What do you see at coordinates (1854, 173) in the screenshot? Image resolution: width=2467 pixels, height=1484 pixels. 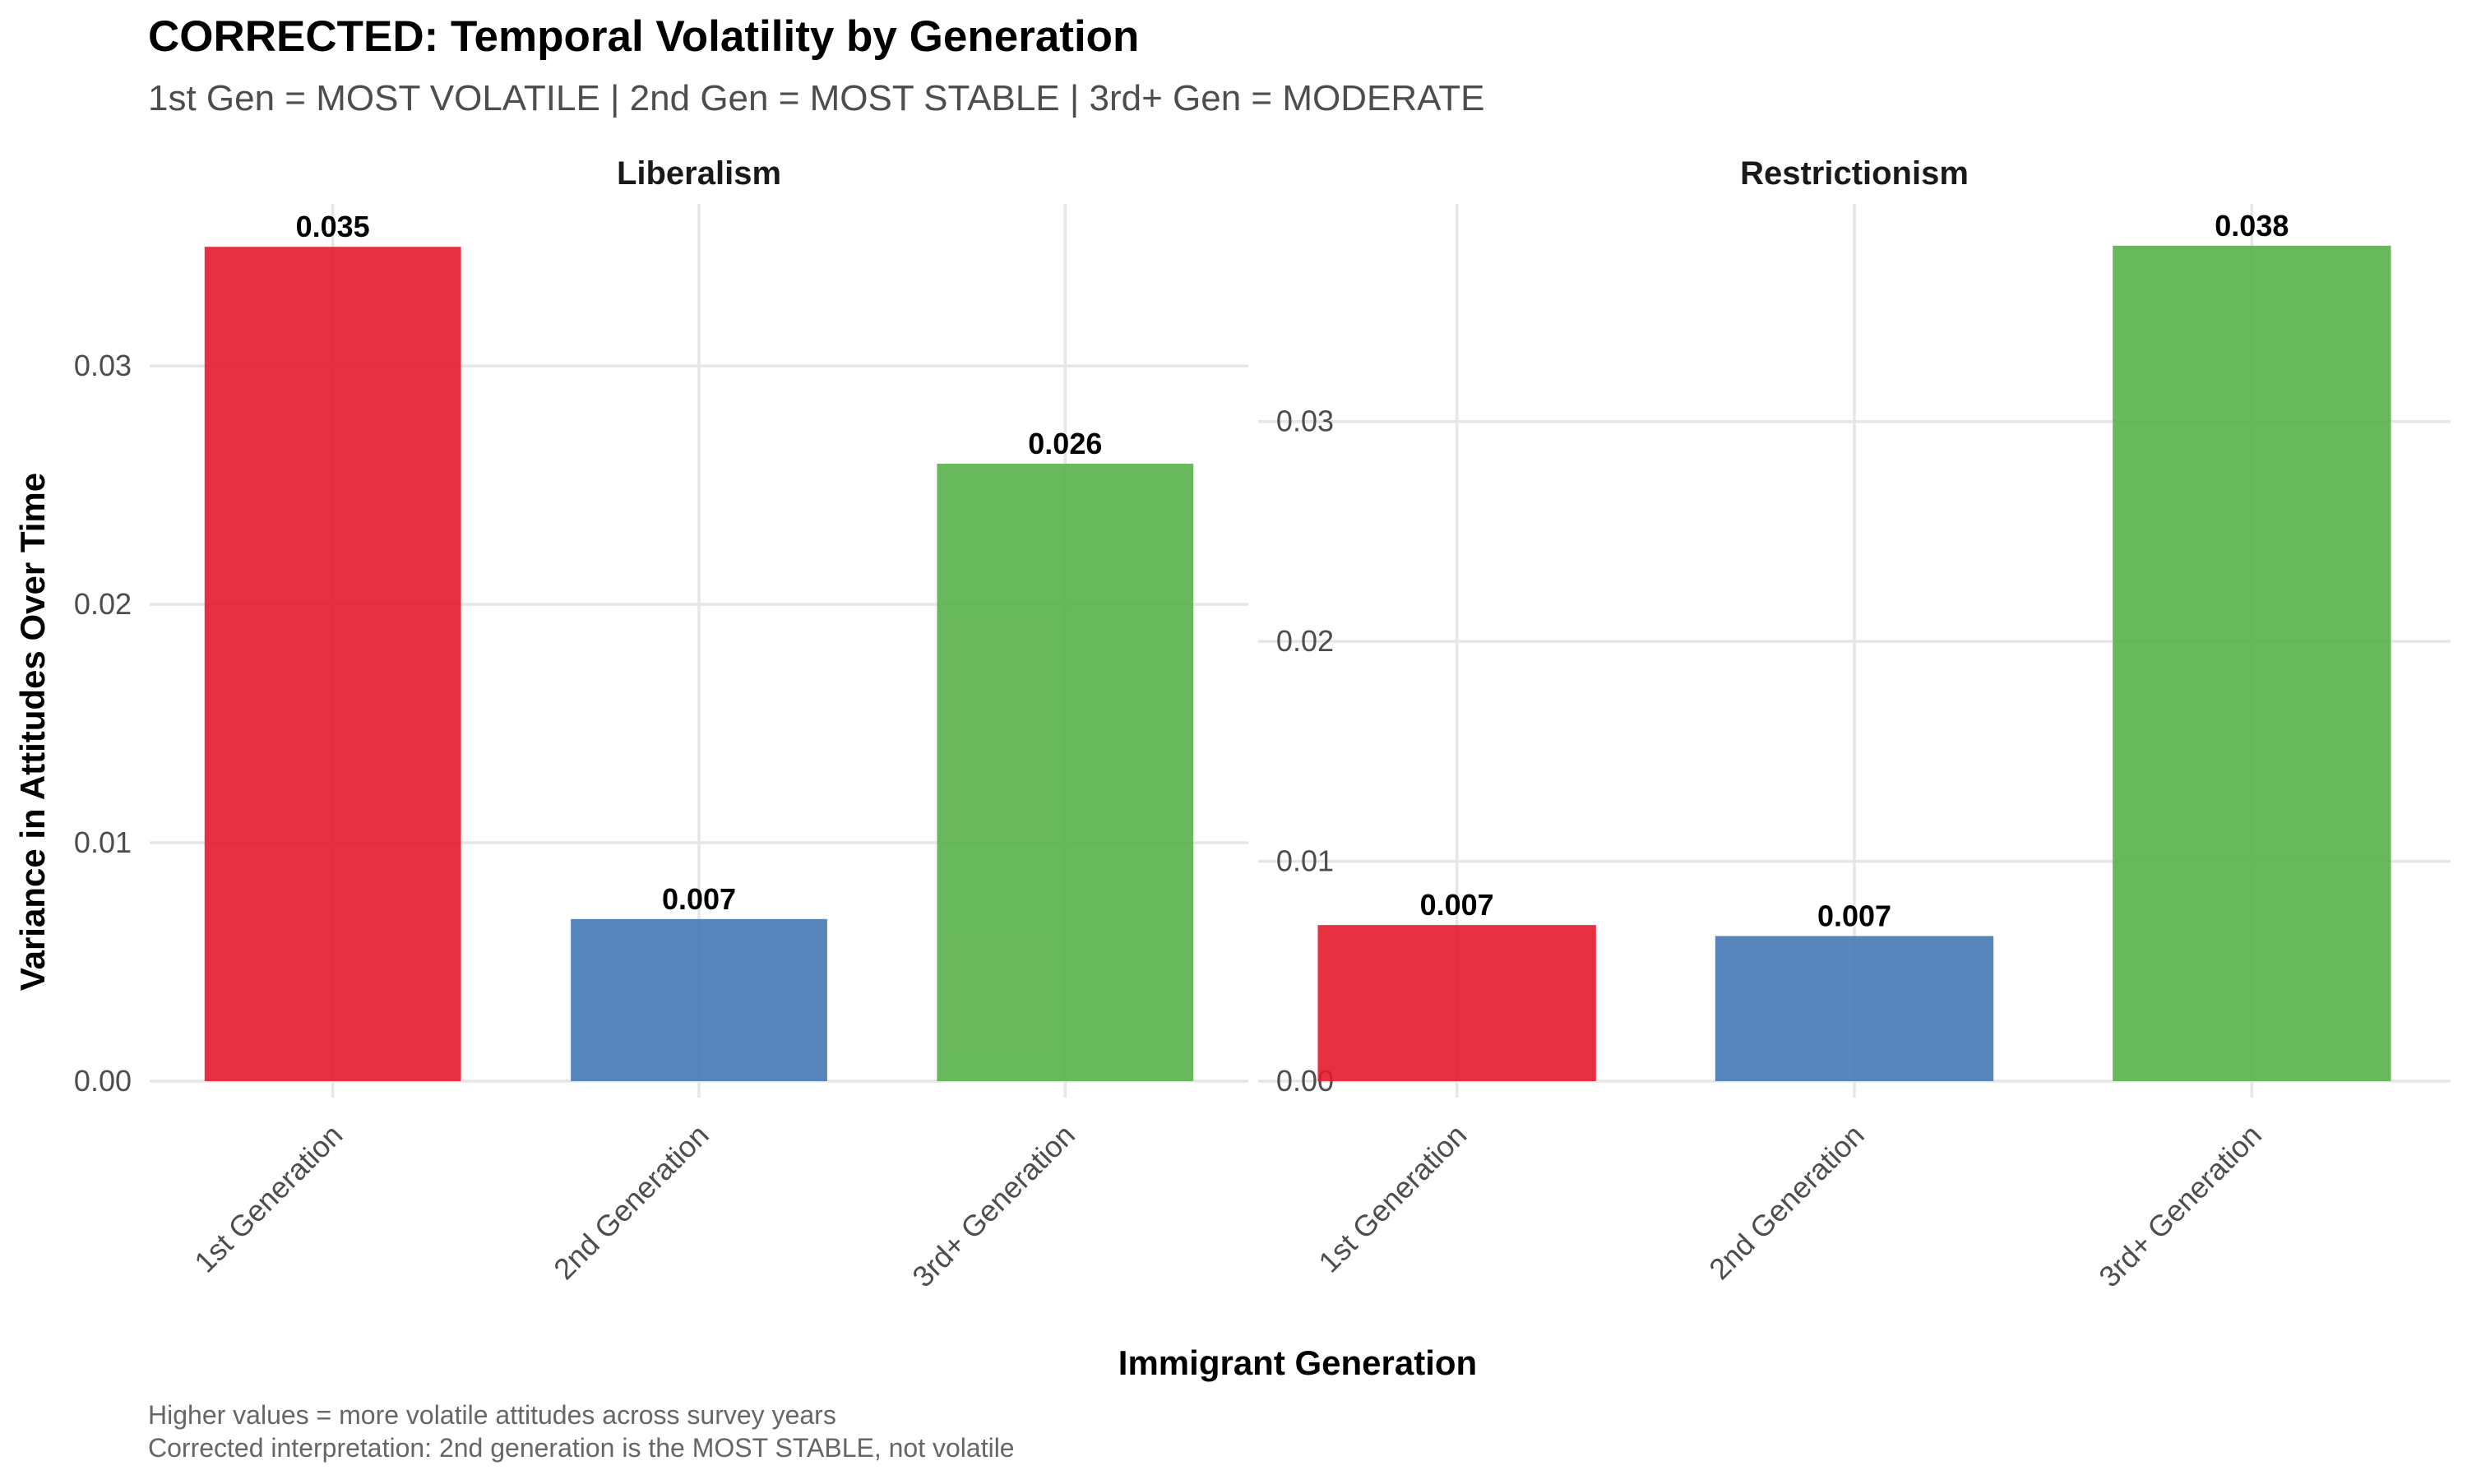 I see `facet-title: Restrictionism` at bounding box center [1854, 173].